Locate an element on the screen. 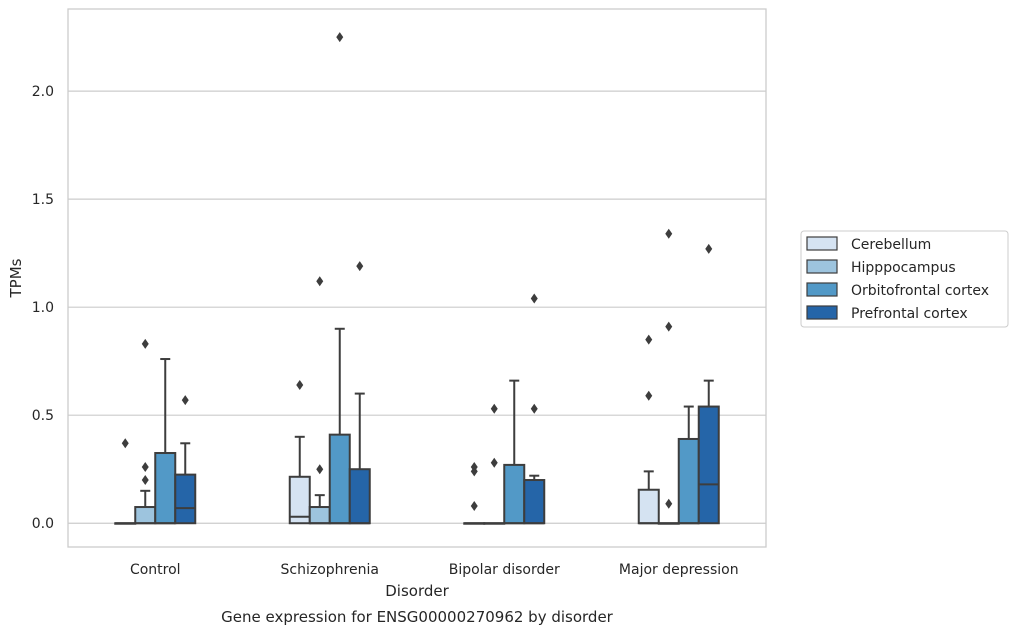 The width and height of the screenshot is (1018, 634). legend-label: Cerebellum is located at coordinates (891, 245).